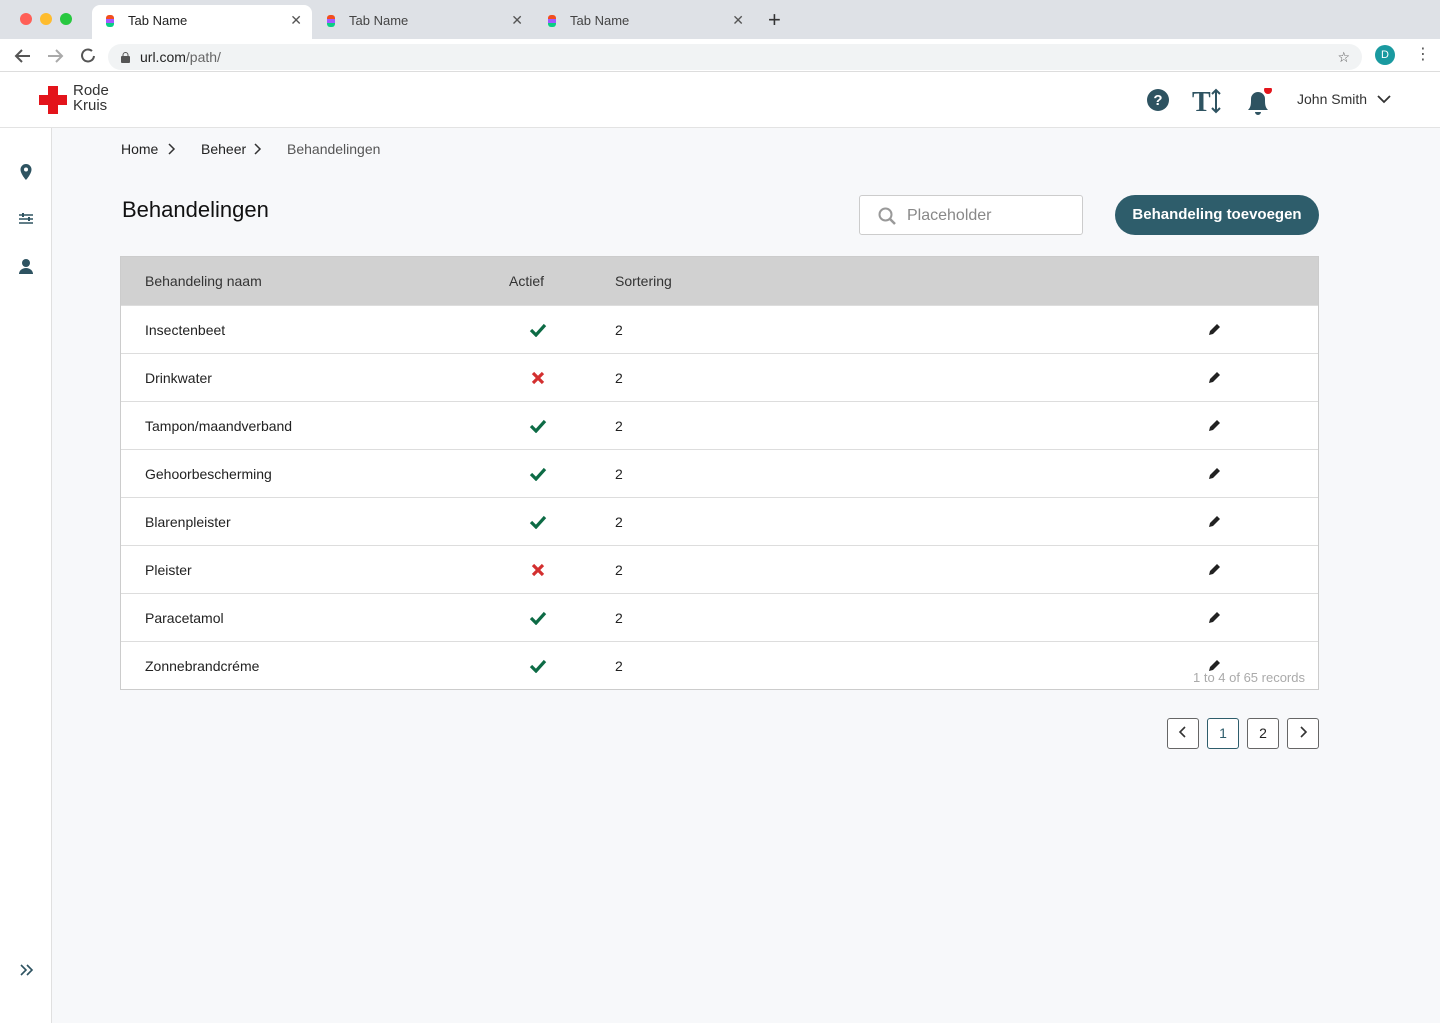  What do you see at coordinates (184, 618) in the screenshot?
I see `treatment-name: Paracetamol` at bounding box center [184, 618].